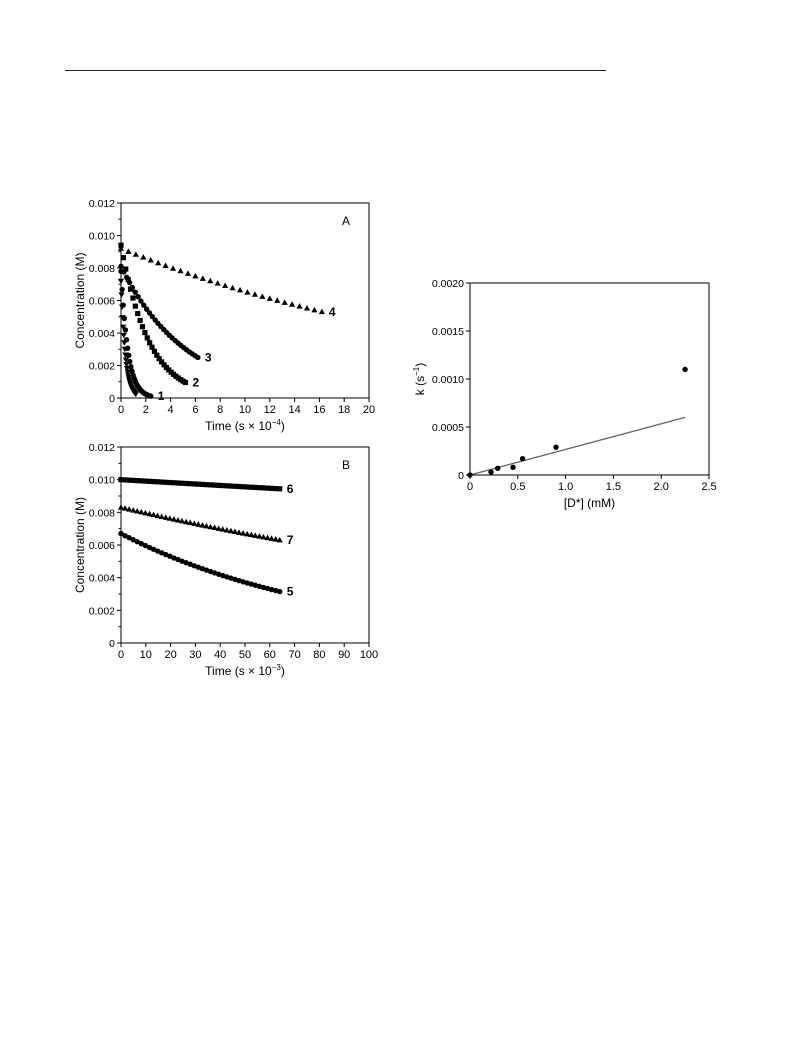 This screenshot has width=791, height=1059. I want to click on series-a-unlabeled, so click(128, 338).